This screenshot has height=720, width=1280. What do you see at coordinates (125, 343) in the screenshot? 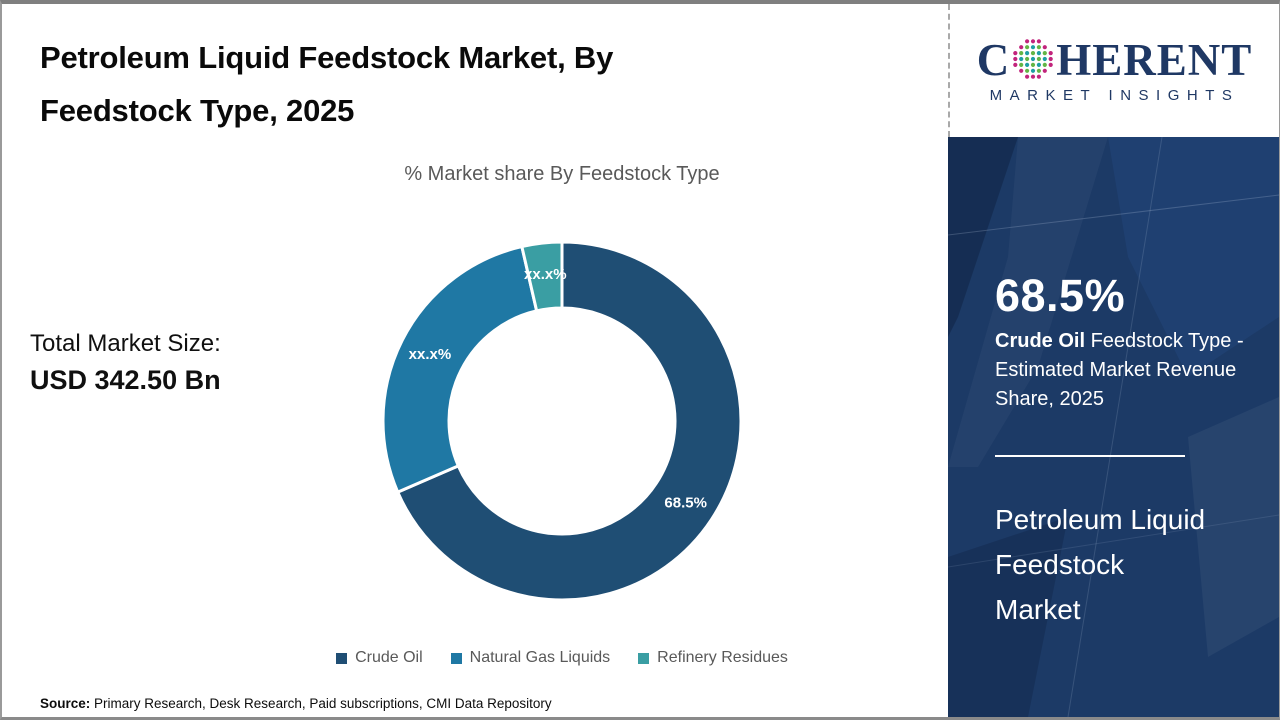
I see `total-market-size-label: Total Market Size:` at bounding box center [125, 343].